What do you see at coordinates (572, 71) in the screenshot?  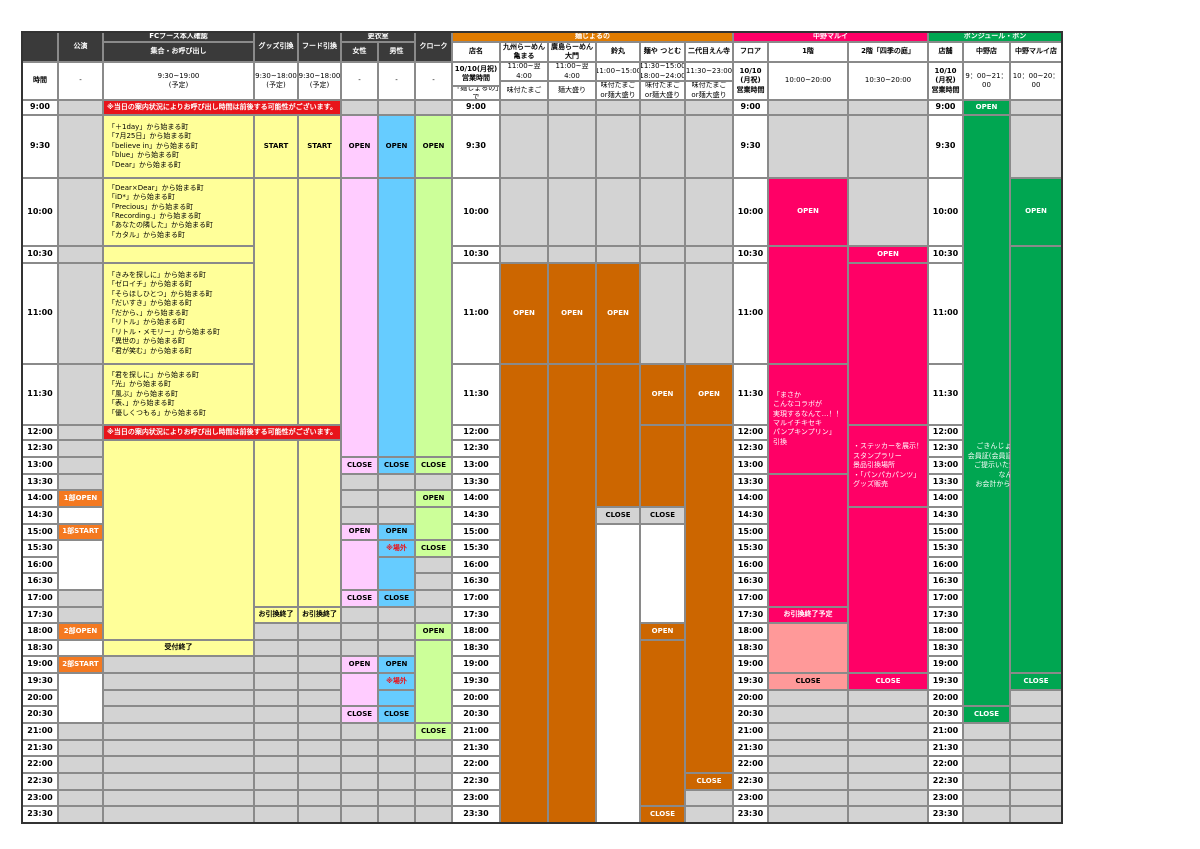 I see `hours: 11:00~翌4:00` at bounding box center [572, 71].